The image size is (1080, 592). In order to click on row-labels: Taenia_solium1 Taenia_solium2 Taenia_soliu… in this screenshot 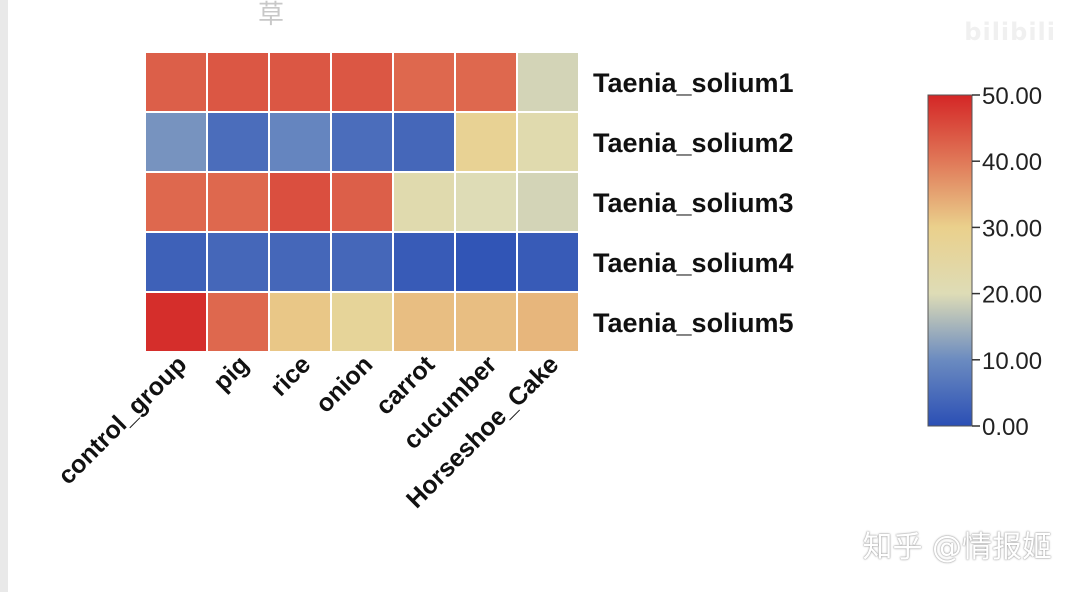, I will do `click(693, 203)`.